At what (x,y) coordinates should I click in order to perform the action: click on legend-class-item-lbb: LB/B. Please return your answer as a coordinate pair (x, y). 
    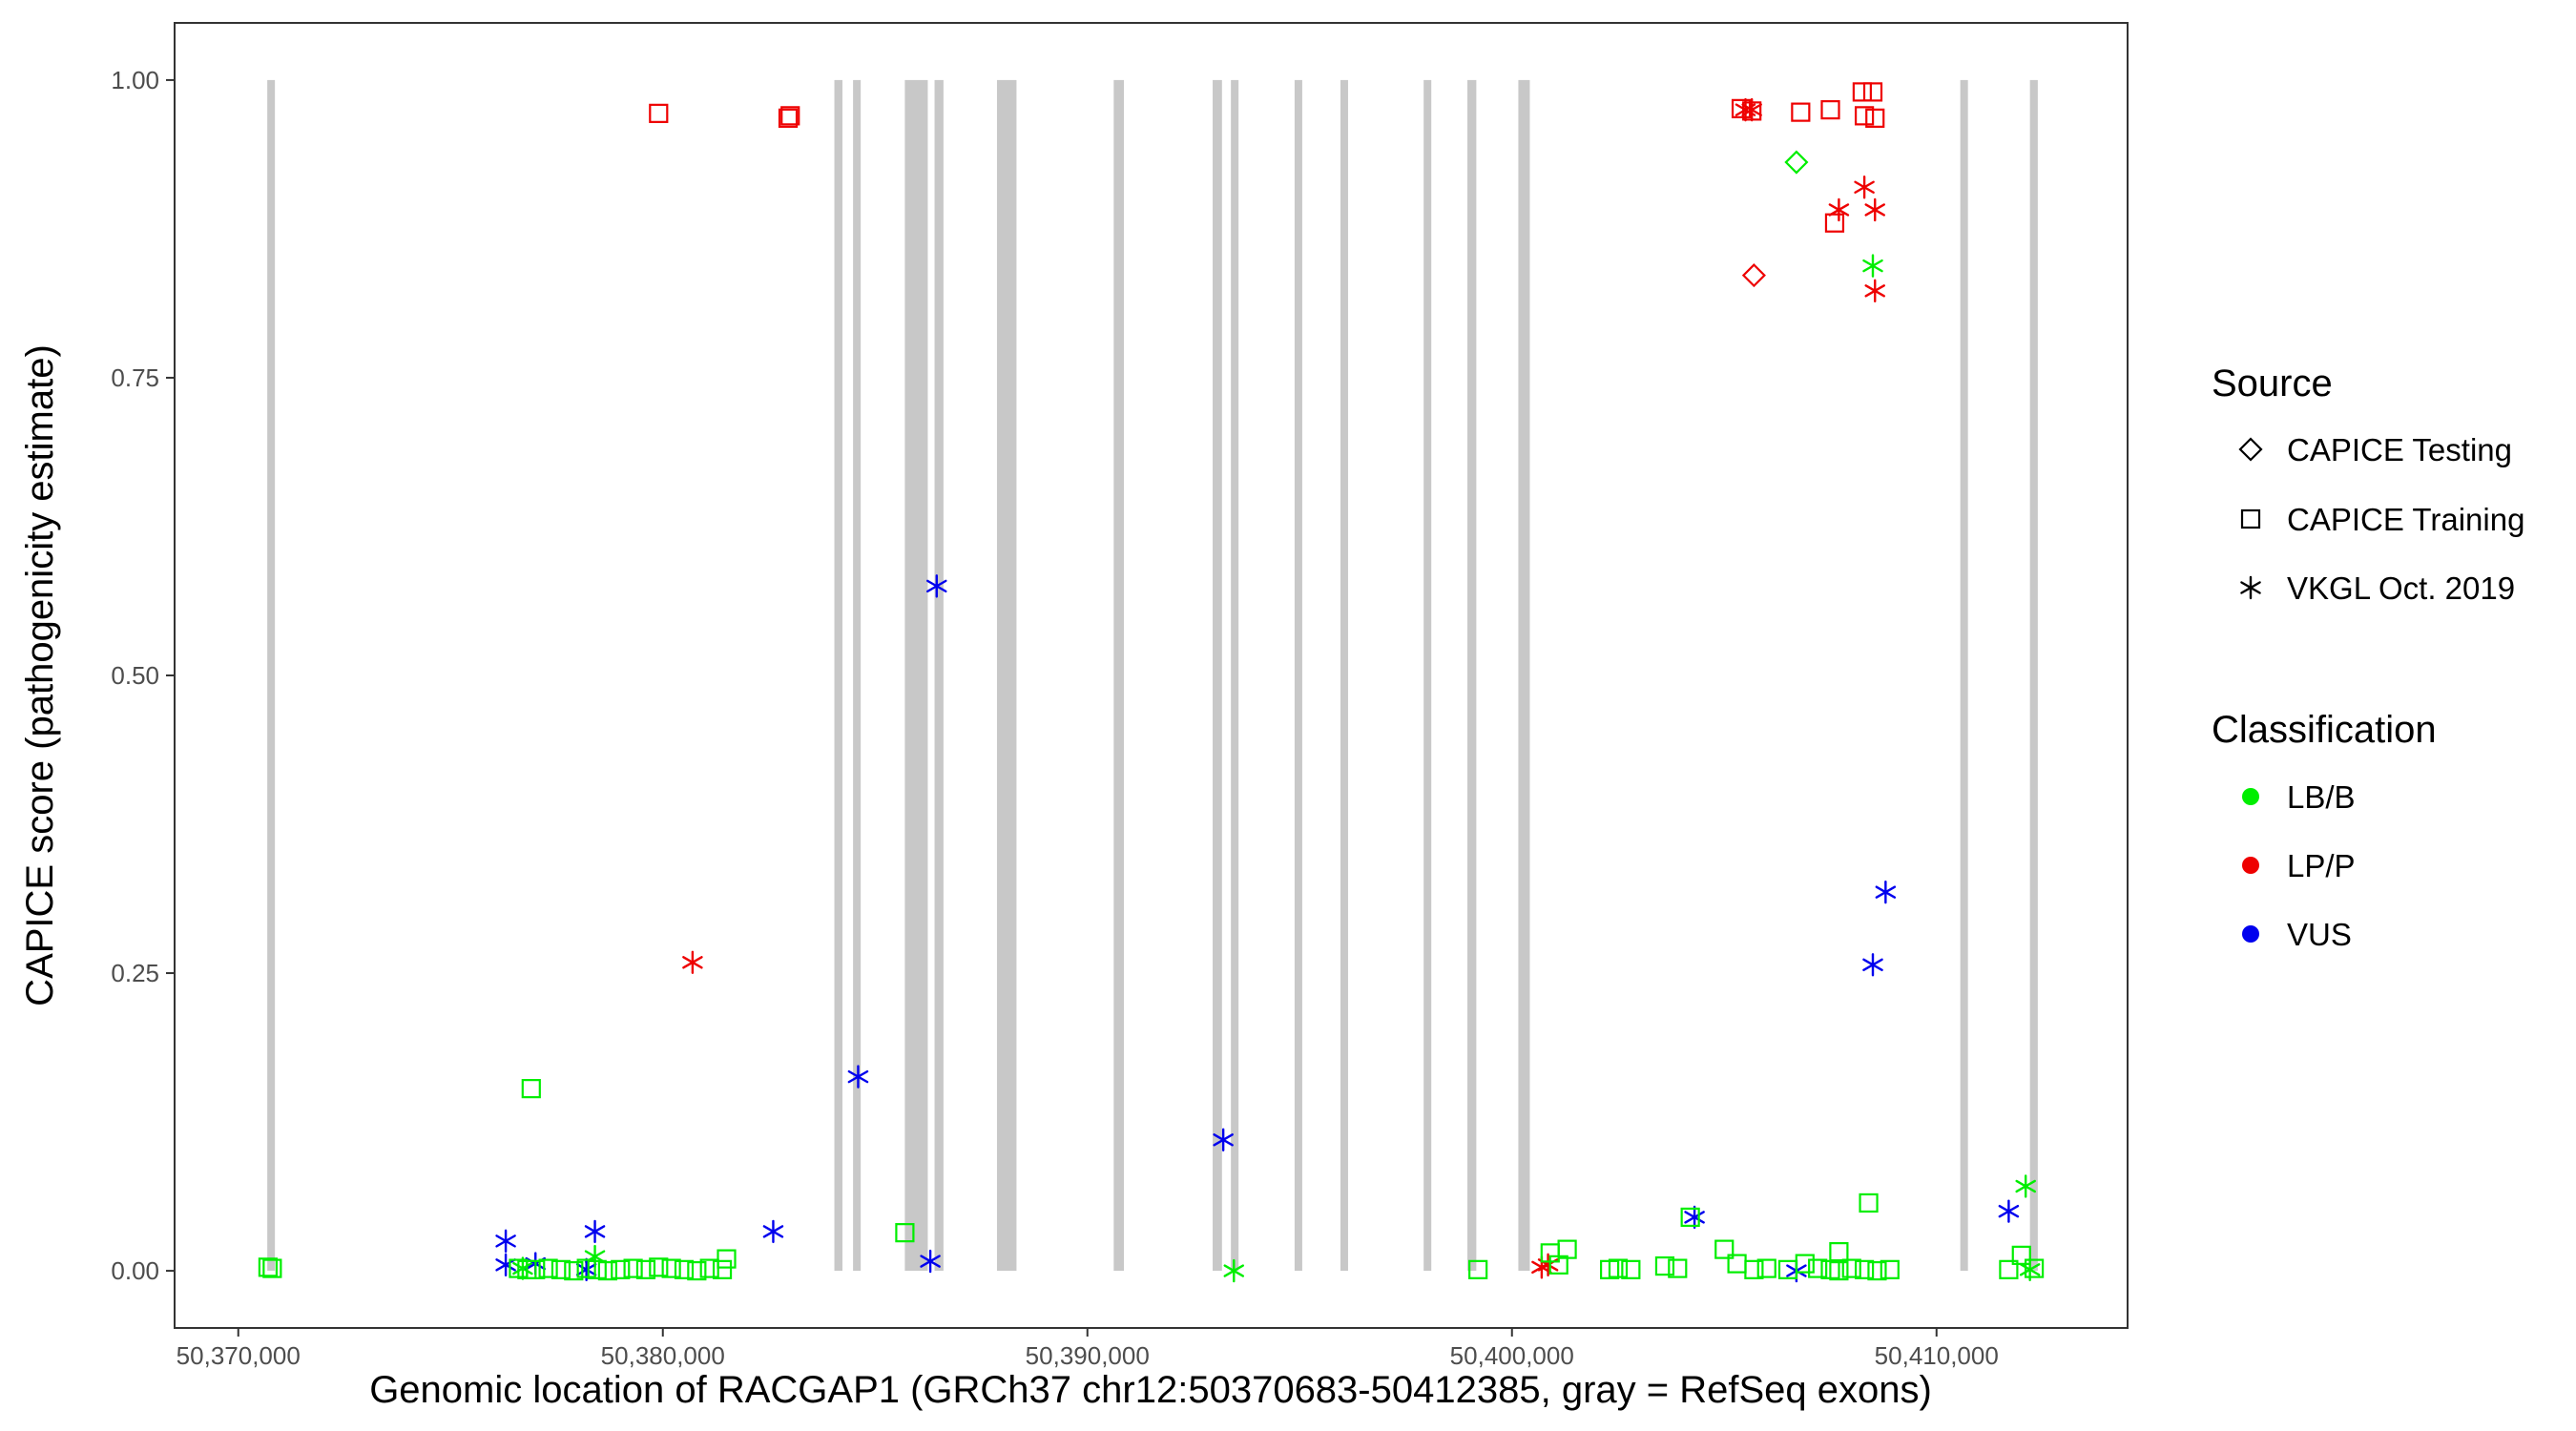
    Looking at the image, I should click on (2299, 797).